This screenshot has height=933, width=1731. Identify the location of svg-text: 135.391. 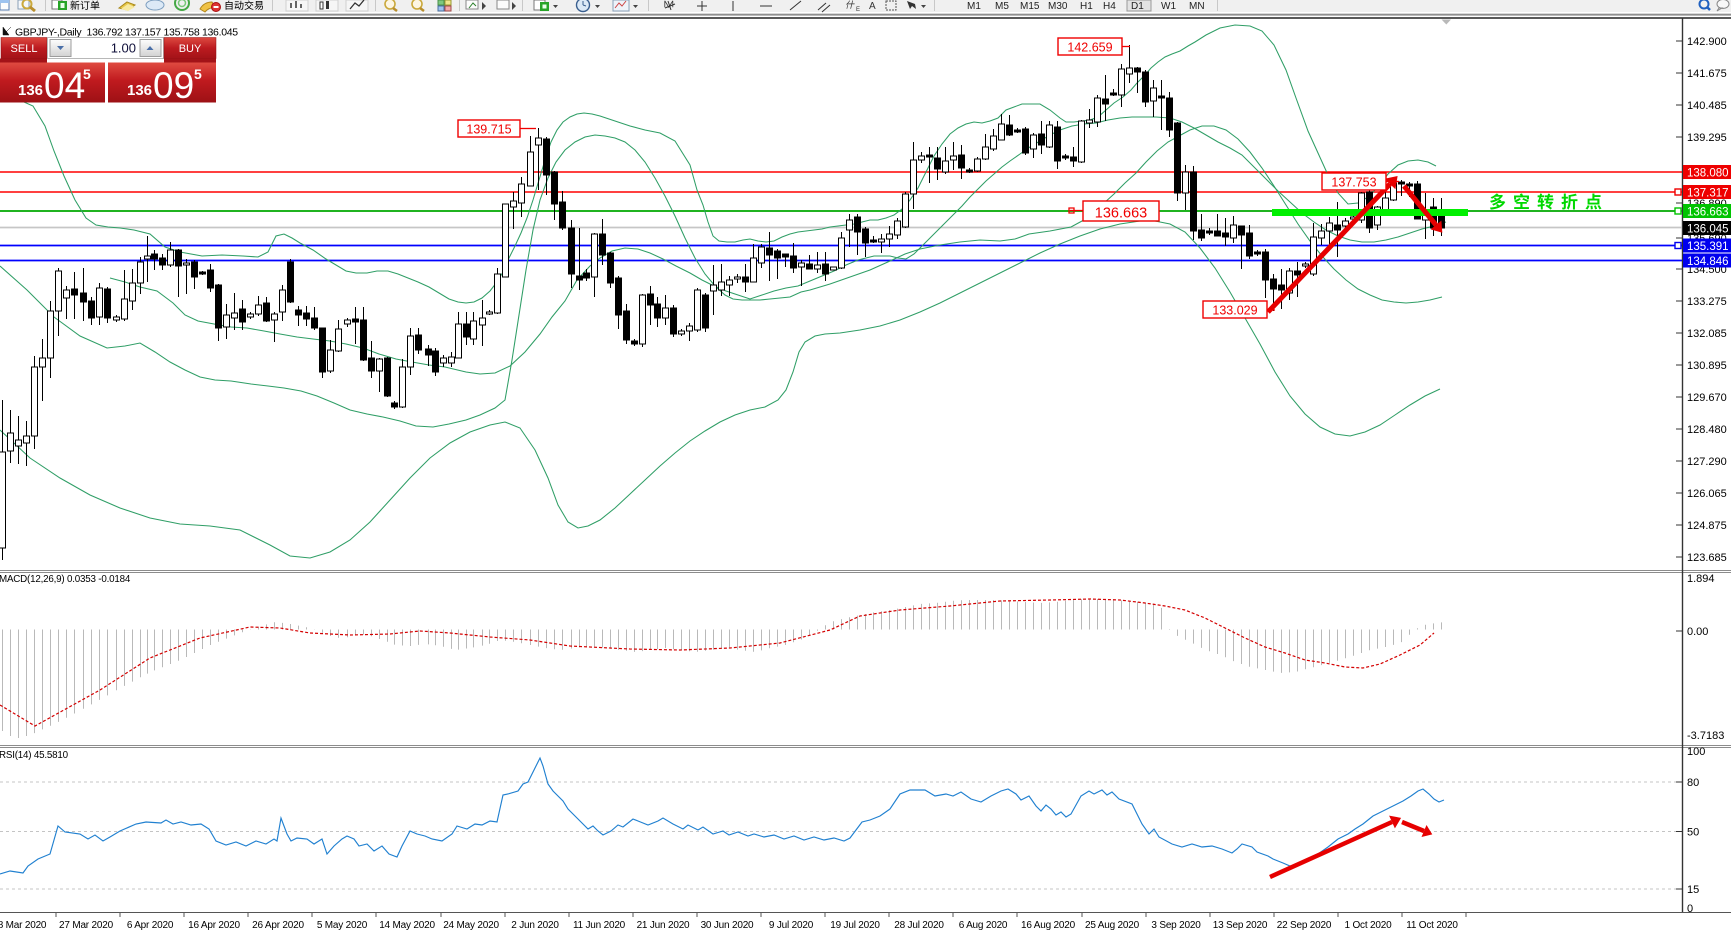
(1708, 247).